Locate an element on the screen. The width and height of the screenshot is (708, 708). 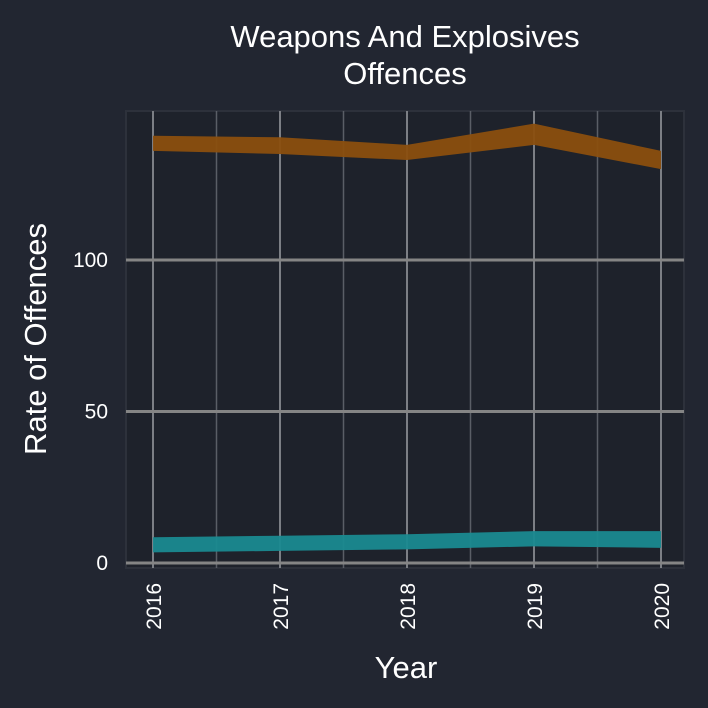
x-tick-label: 2020 is located at coordinates (662, 606).